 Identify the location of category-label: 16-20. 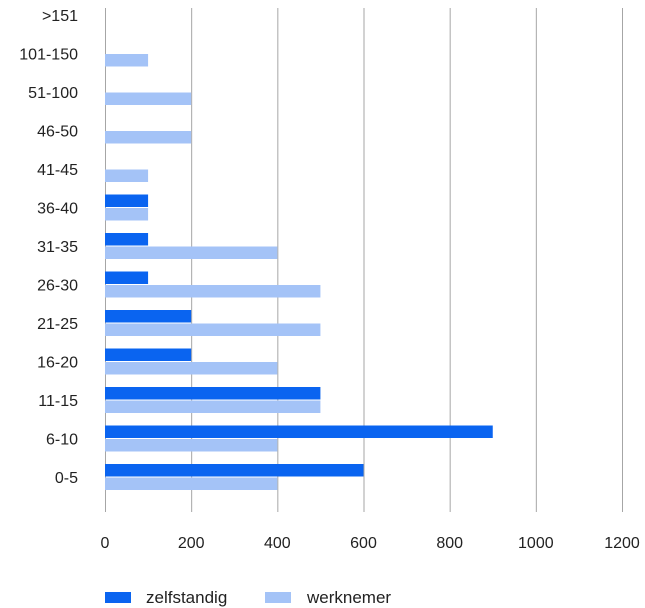
(57, 363).